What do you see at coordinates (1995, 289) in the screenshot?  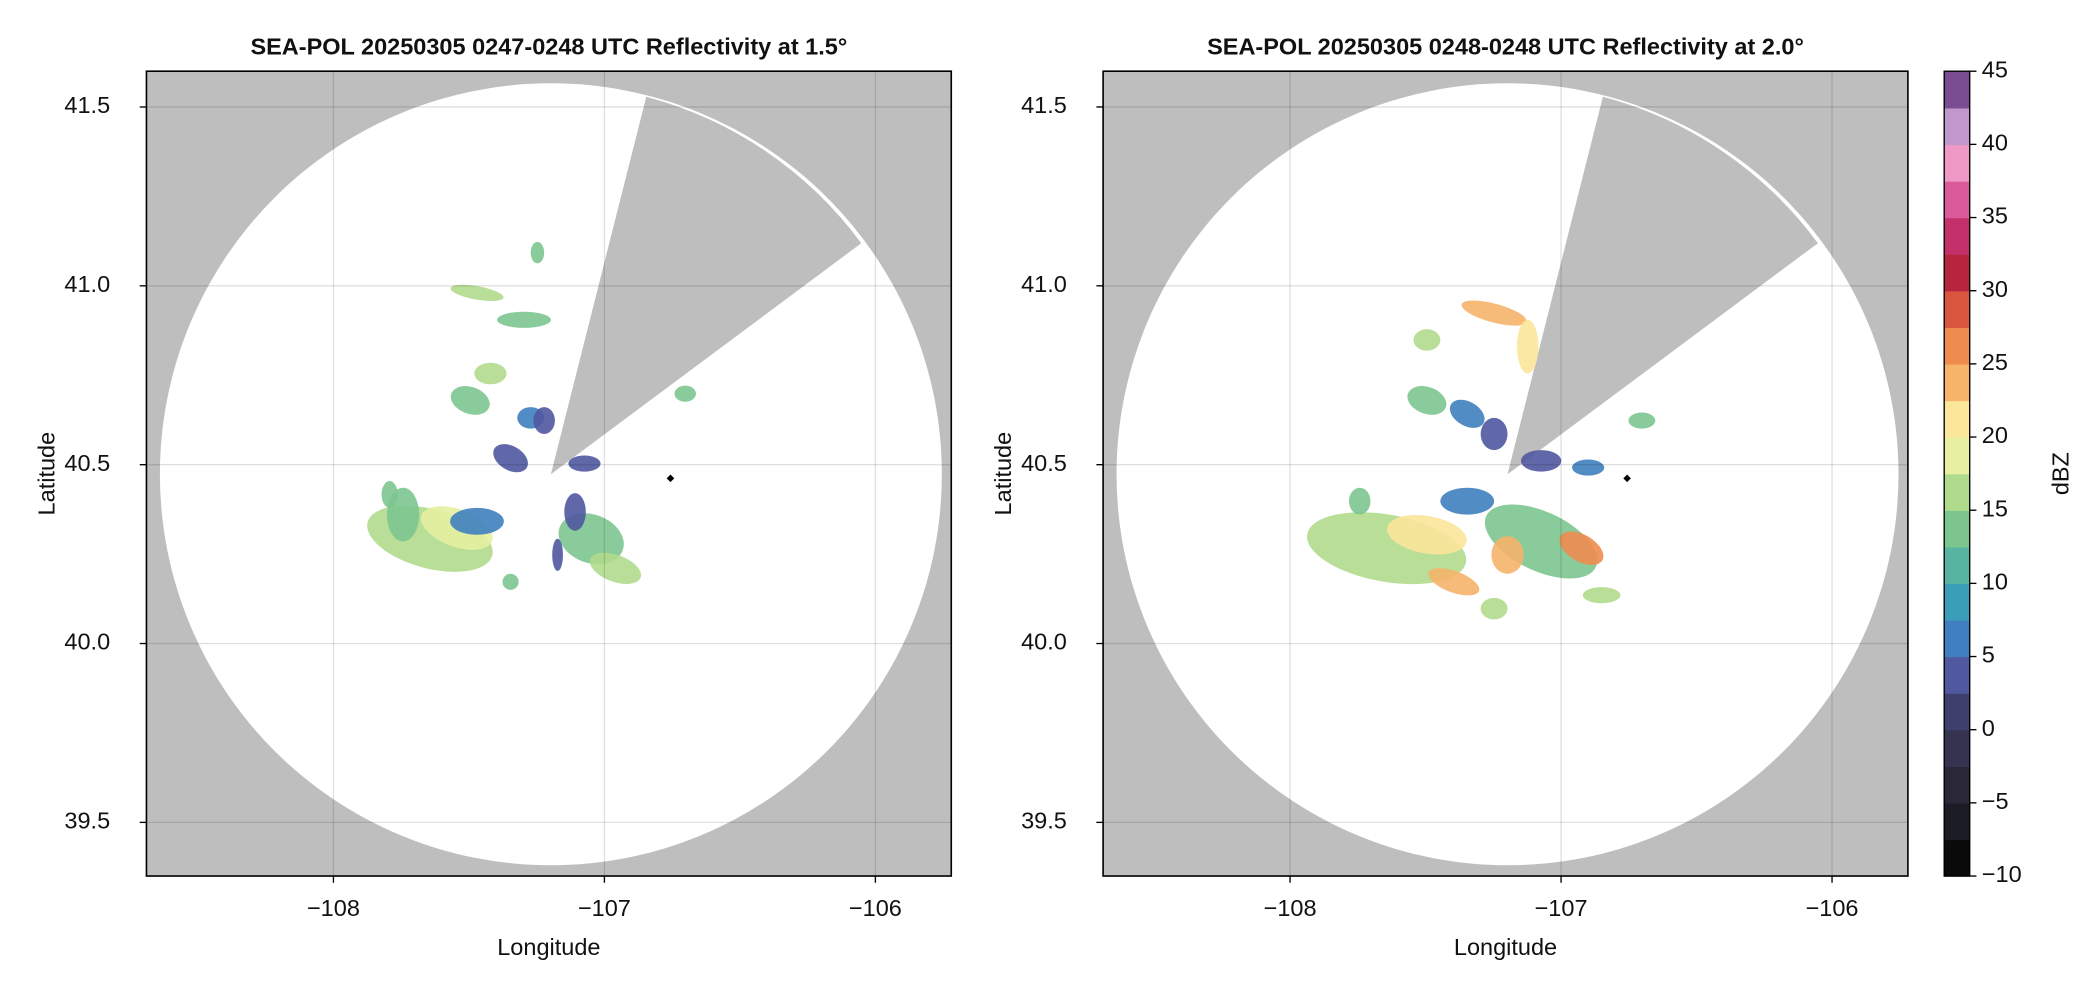 I see `colorbar-tick-label: 30` at bounding box center [1995, 289].